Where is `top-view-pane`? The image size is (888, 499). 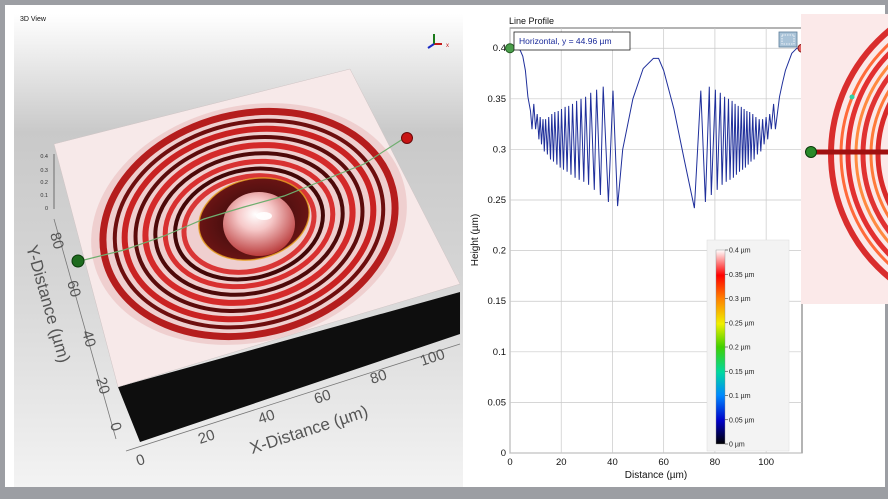
top-view-pane is located at coordinates (844, 250).